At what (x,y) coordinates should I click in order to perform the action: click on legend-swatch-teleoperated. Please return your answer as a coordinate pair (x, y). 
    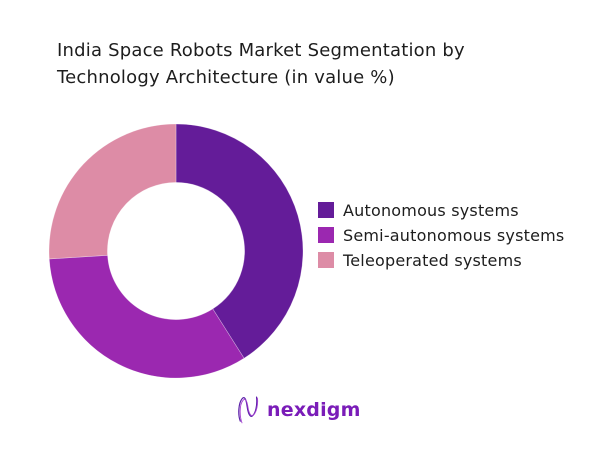
    Looking at the image, I should click on (326, 260).